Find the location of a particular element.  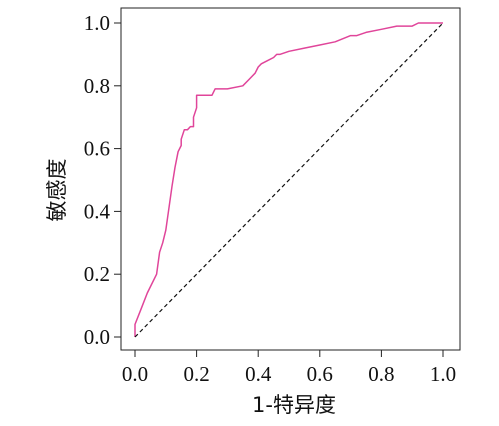

y-tick-label: 0.0 is located at coordinates (97, 337).